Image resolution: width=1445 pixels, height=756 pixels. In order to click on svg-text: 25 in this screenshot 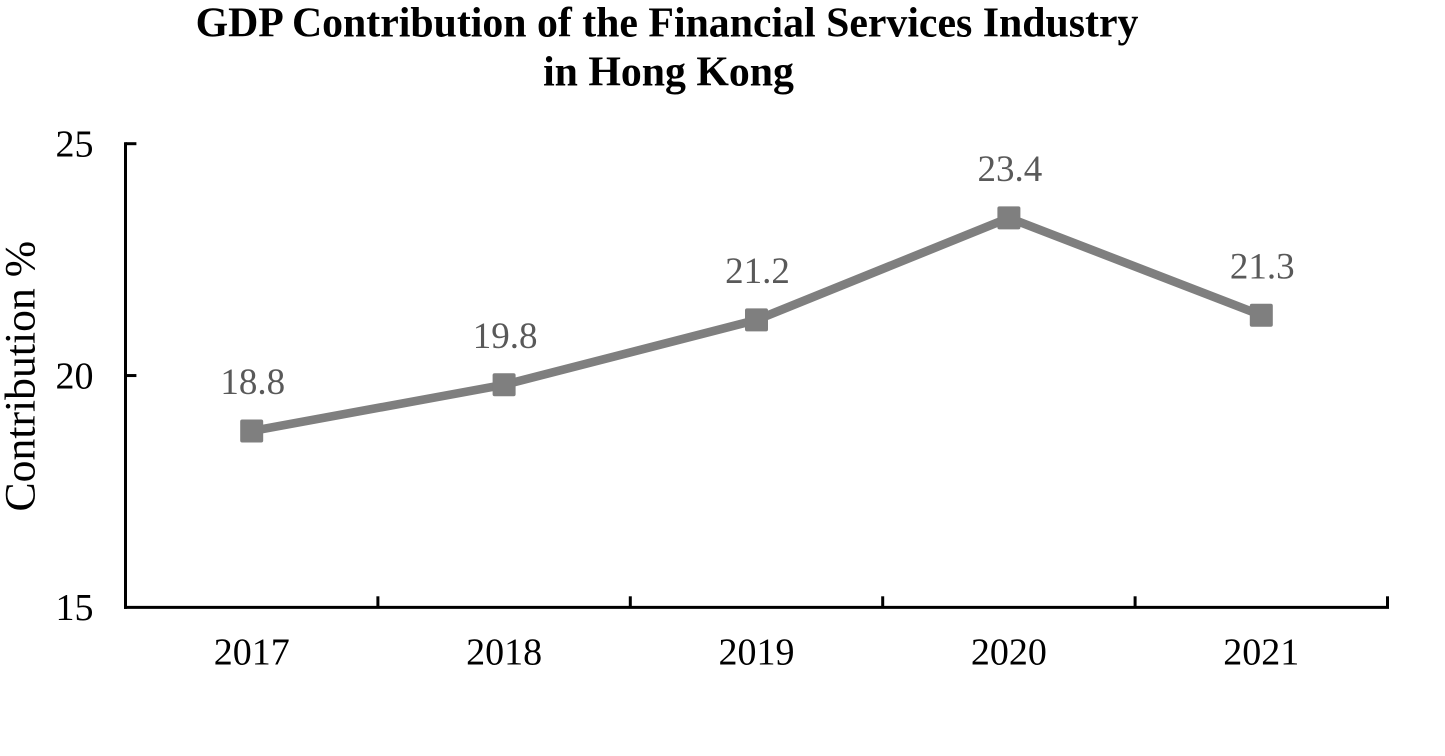, I will do `click(75, 144)`.